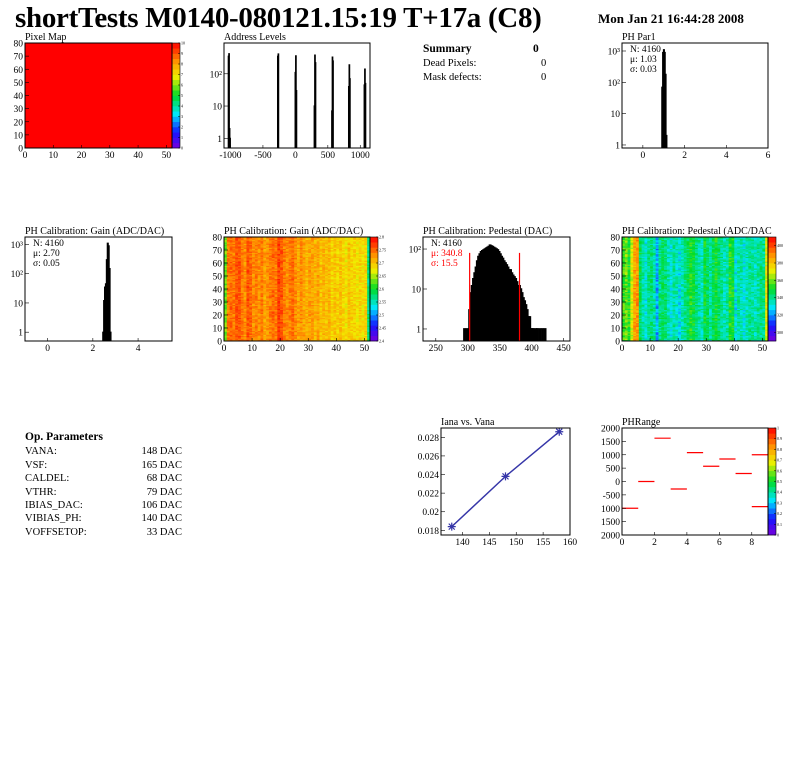 The width and height of the screenshot is (796, 772). Describe the element at coordinates (645, 50) in the screenshot. I see `stats-line: N: 4160` at that location.